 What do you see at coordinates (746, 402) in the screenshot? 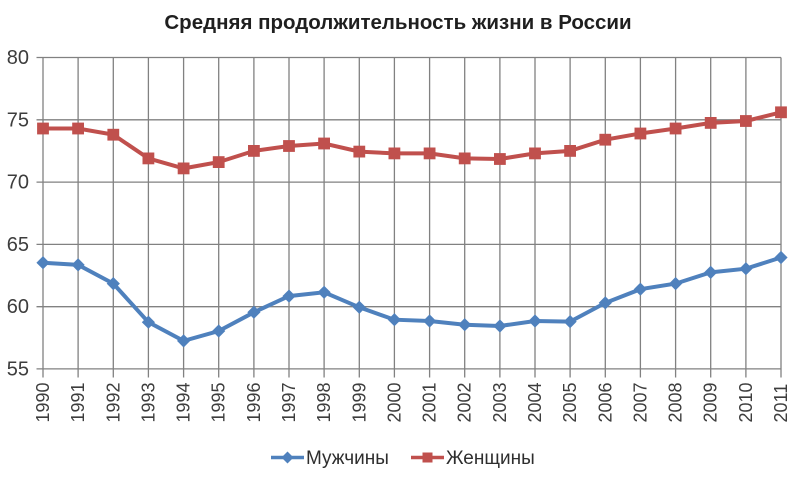
I see `svg-text: 2010` at bounding box center [746, 402].